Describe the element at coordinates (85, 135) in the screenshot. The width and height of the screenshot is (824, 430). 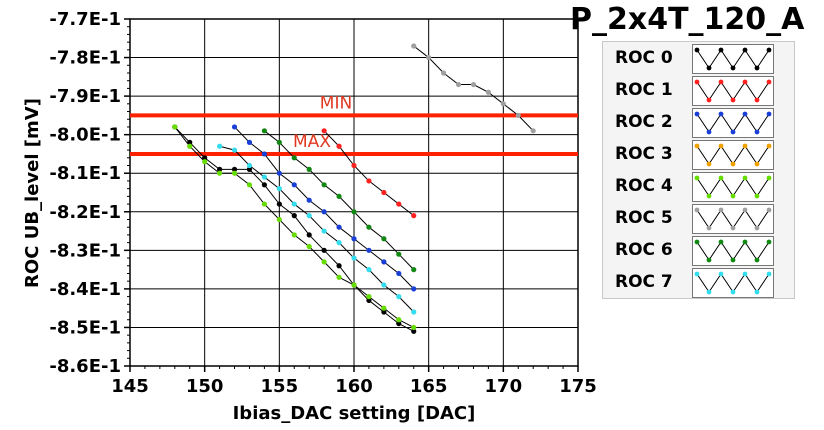
I see `y-tick-label: -8.0E-1` at that location.